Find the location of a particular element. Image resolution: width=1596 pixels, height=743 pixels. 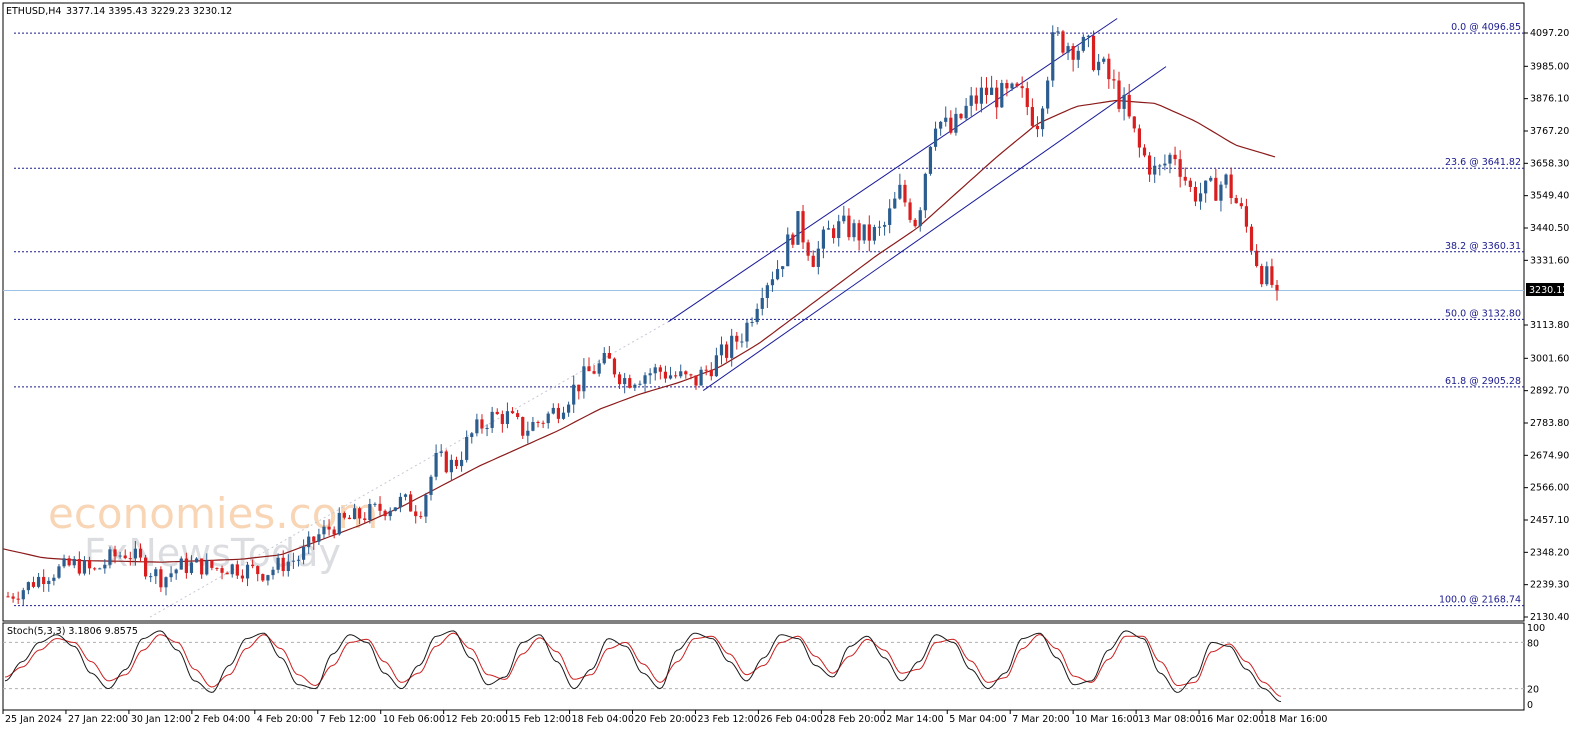

channel-lower-line is located at coordinates (934, 228).